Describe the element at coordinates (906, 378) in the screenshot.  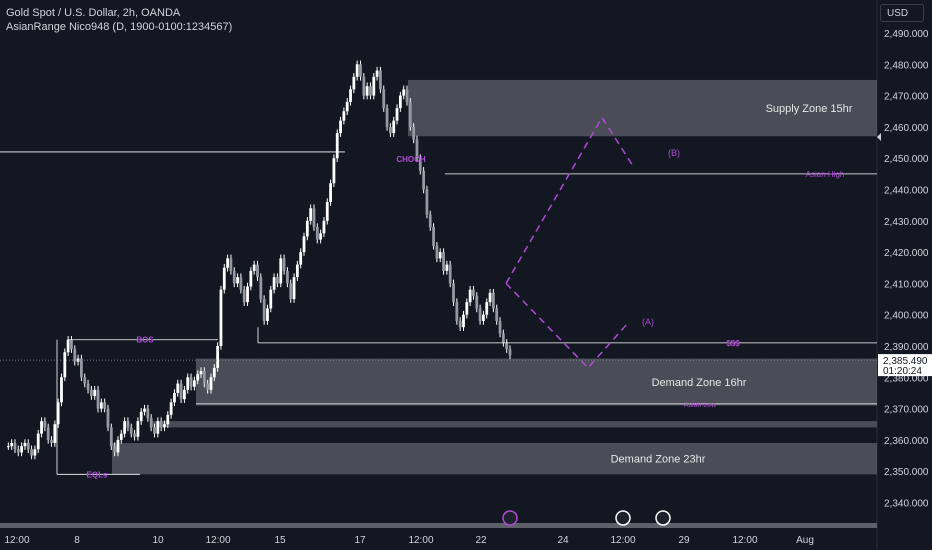
I see `price-tick-label: 2,380.000` at that location.